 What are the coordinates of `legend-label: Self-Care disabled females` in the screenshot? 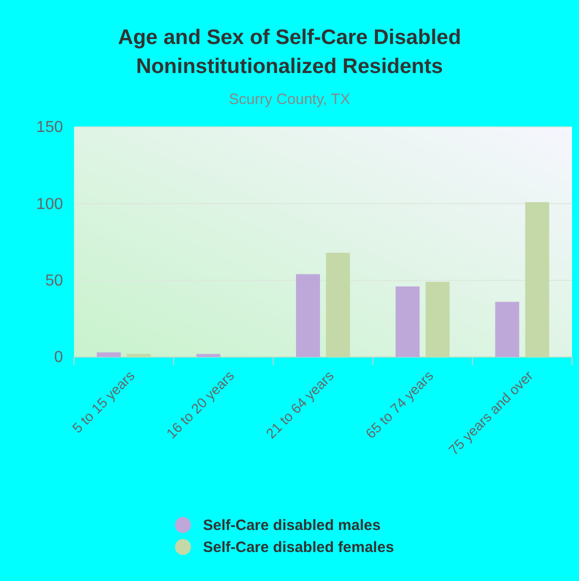 It's located at (298, 547).